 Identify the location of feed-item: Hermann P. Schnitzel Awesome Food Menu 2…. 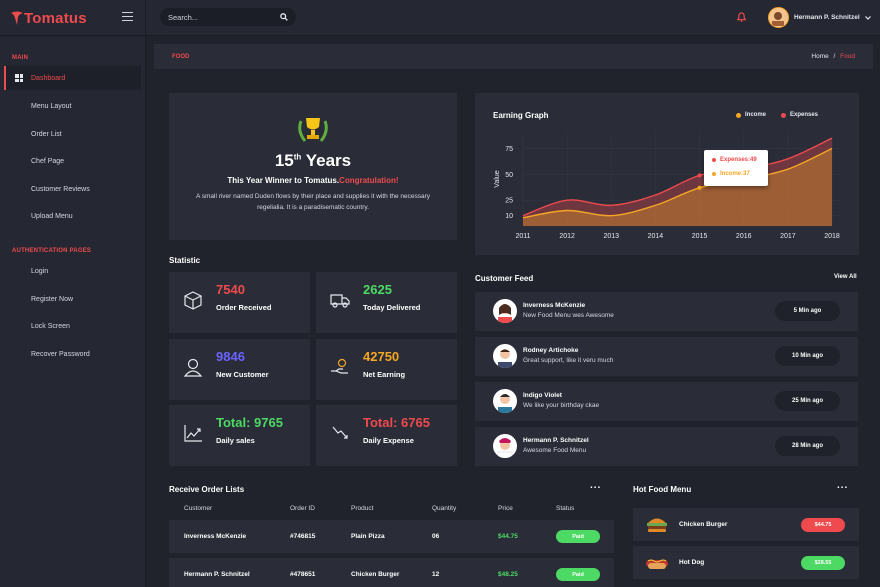
(666, 446).